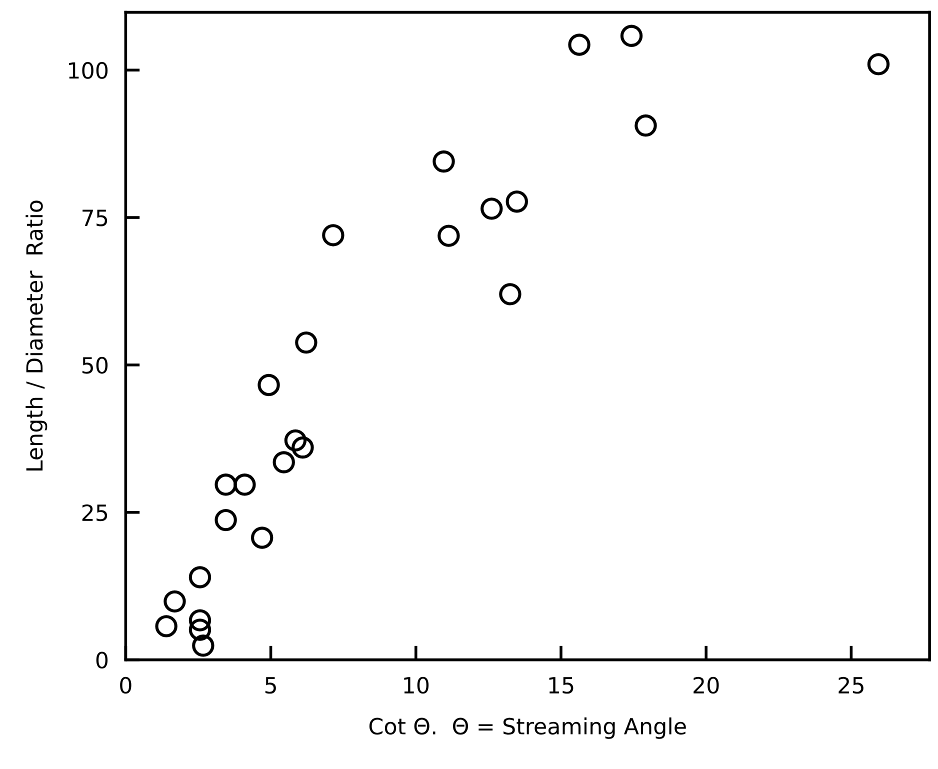  I want to click on y-tick-label: 100, so click(88, 70).